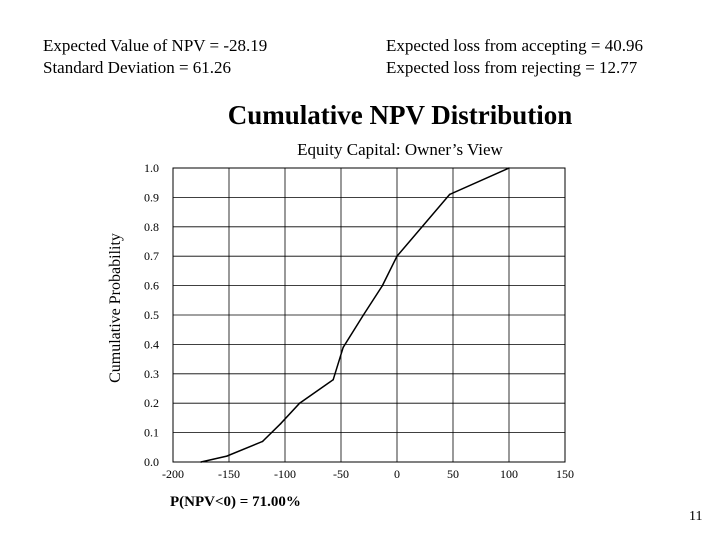  I want to click on y-tick-label: 0.8, so click(151, 227).